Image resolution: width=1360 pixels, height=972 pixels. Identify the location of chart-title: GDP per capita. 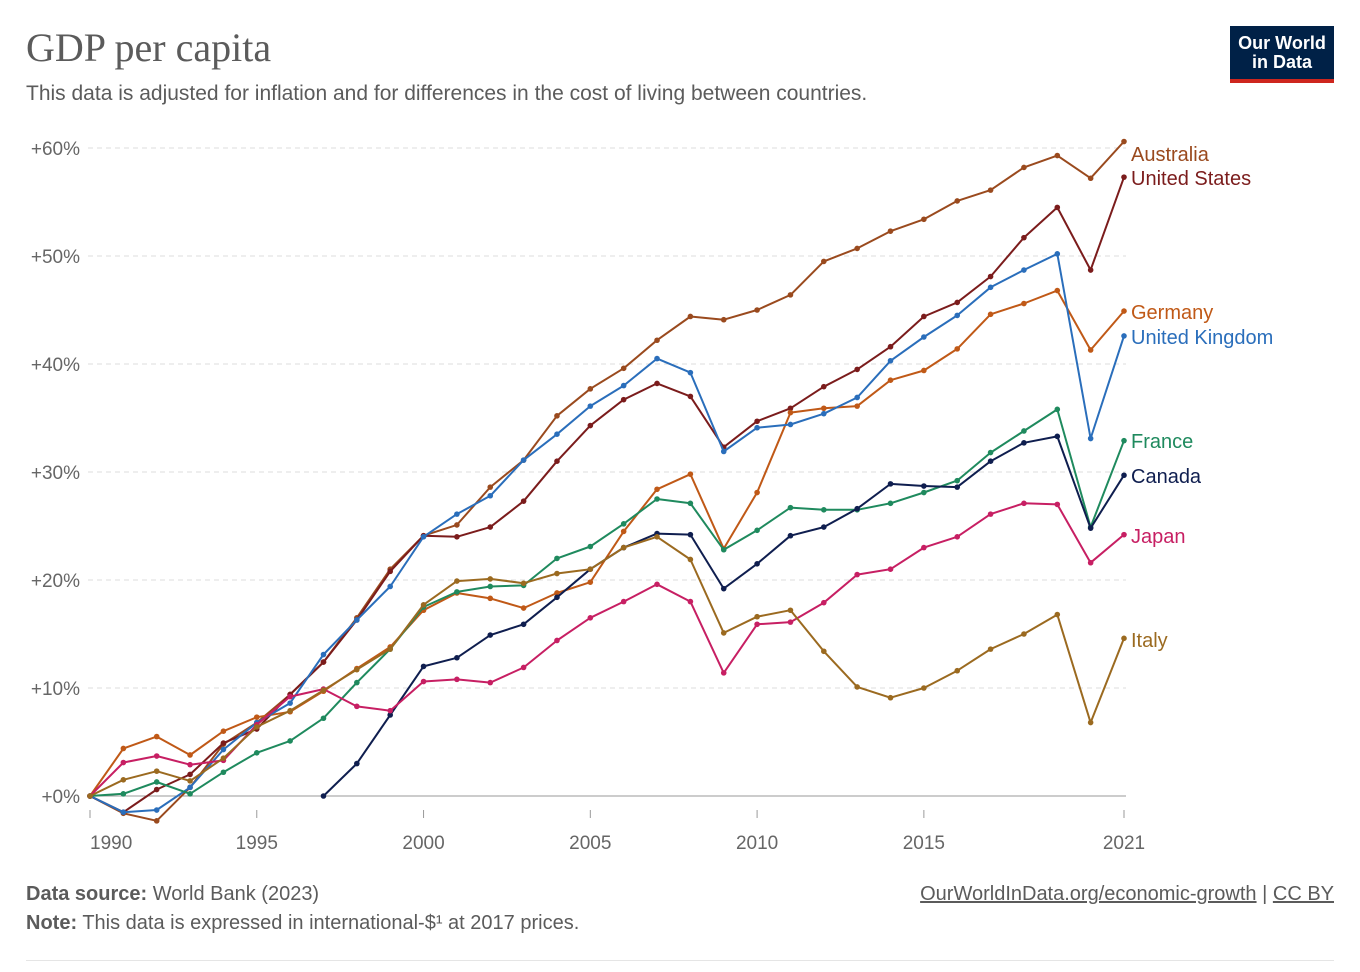
(149, 47).